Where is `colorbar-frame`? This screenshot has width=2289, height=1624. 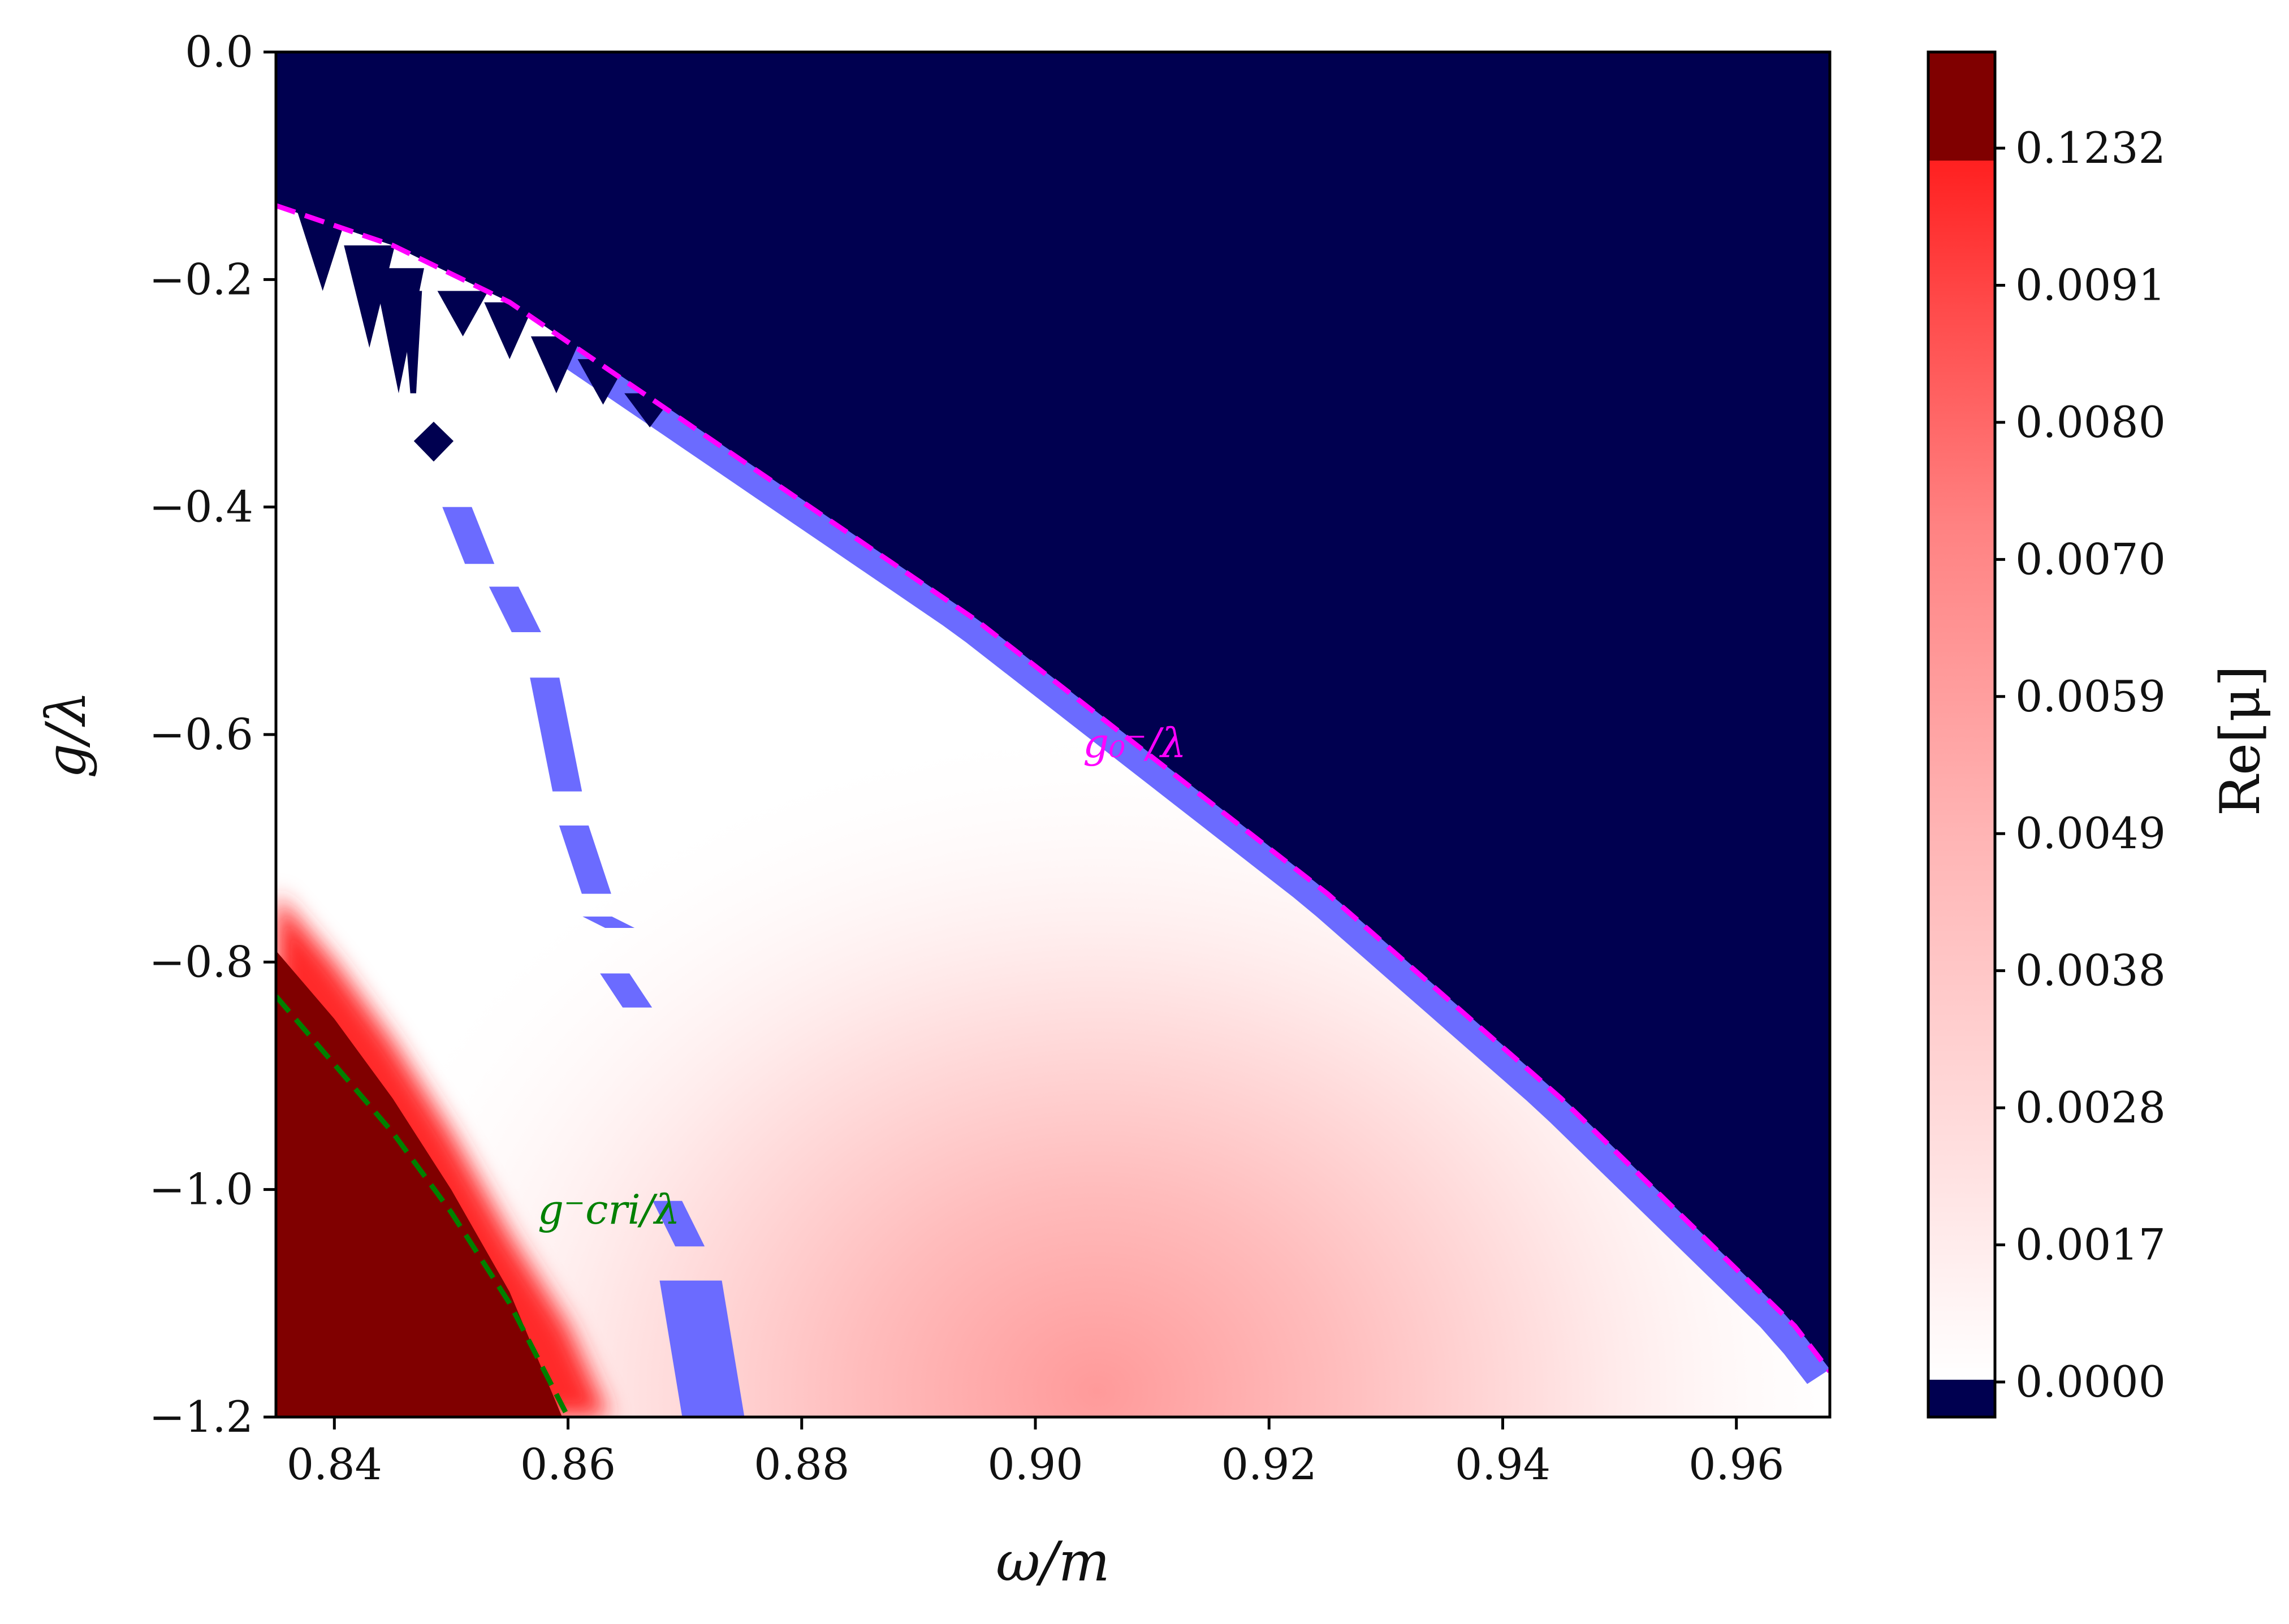 colorbar-frame is located at coordinates (1962, 734).